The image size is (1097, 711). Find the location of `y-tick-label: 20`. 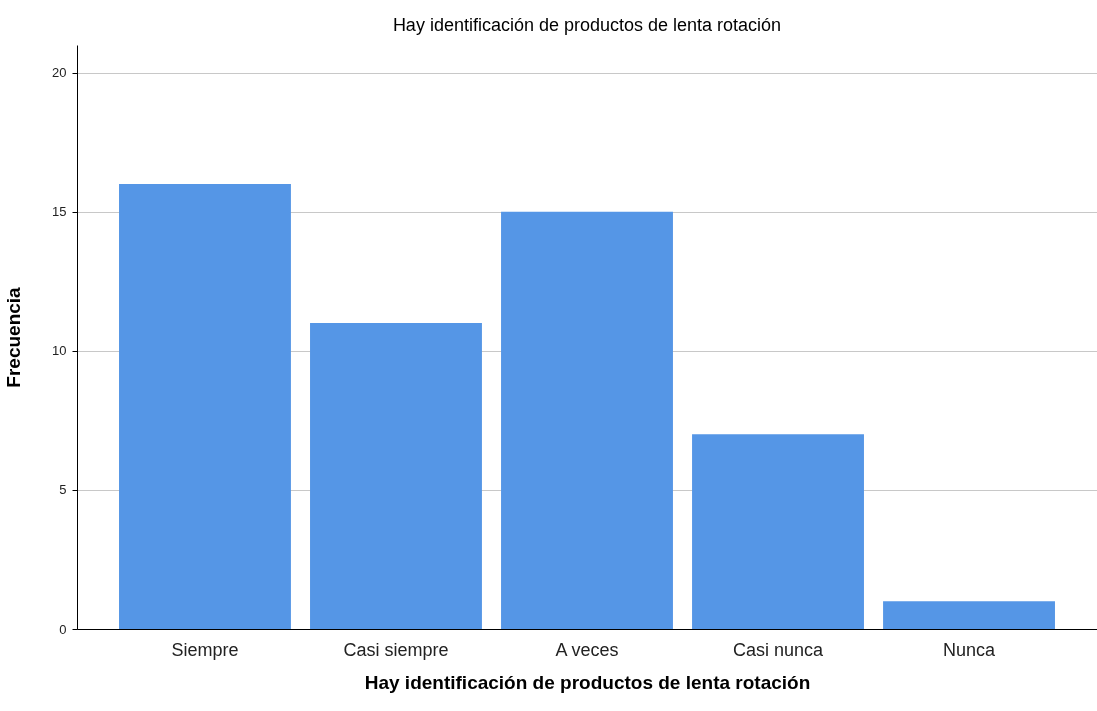

y-tick-label: 20 is located at coordinates (59, 73).